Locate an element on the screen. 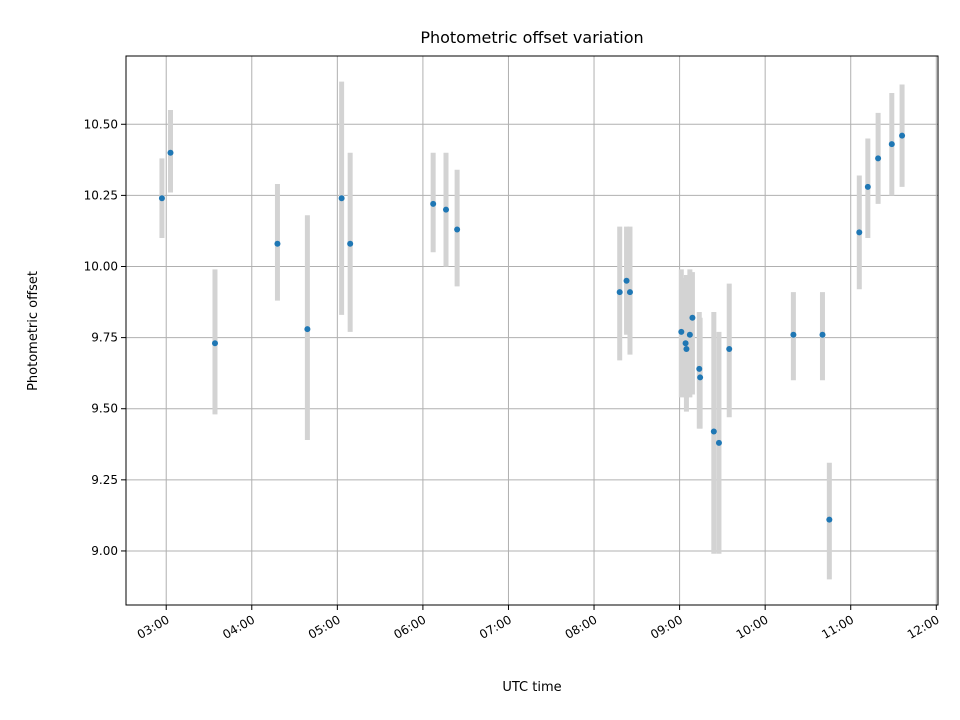  y-tick-label: 9.75 is located at coordinates (104, 338).